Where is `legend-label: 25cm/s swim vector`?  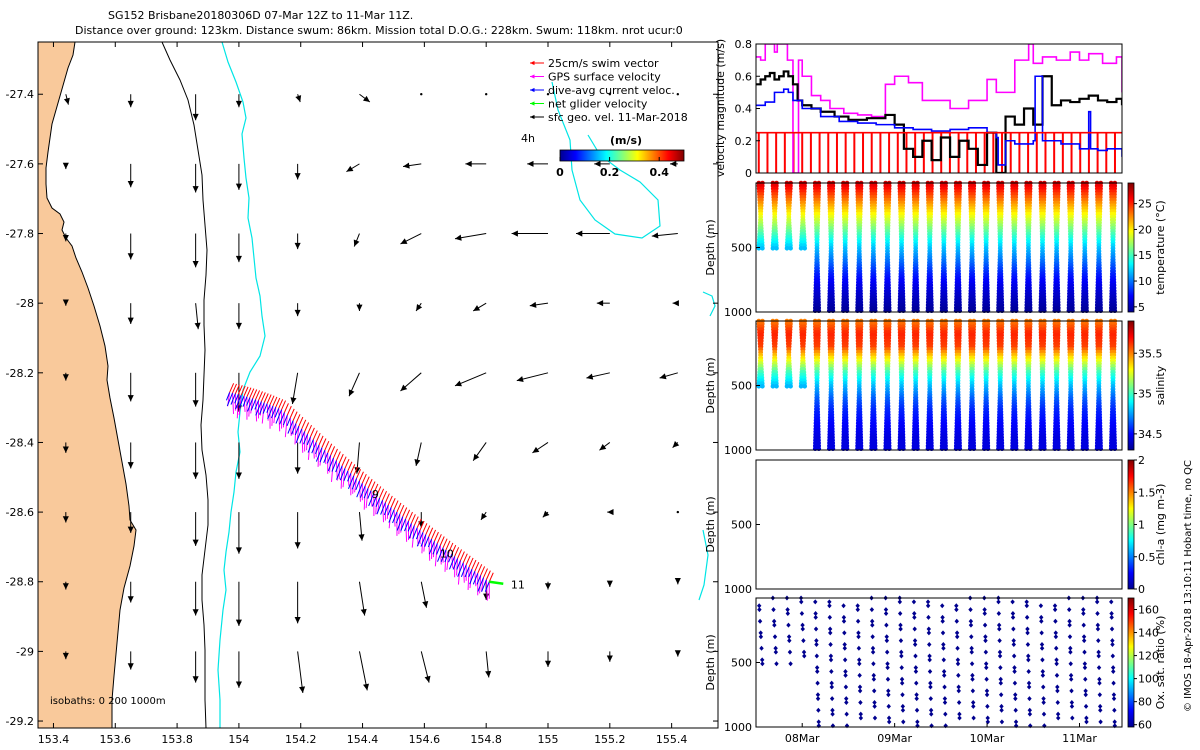
legend-label: 25cm/s swim vector is located at coordinates (603, 63).